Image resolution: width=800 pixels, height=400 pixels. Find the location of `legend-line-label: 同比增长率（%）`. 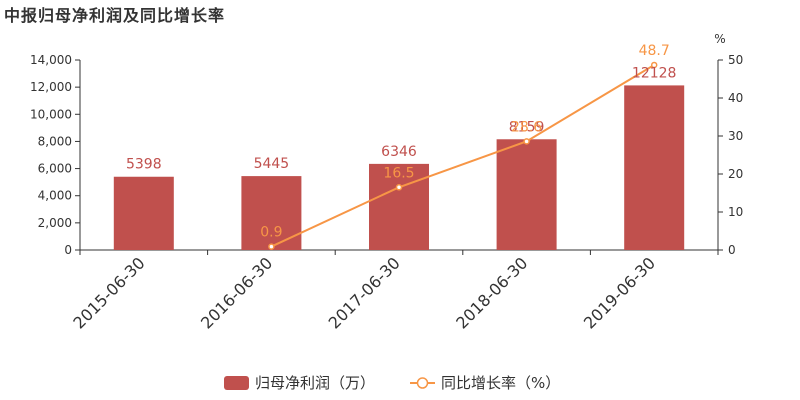

legend-line-label: 同比增长率（%） is located at coordinates (500, 383).